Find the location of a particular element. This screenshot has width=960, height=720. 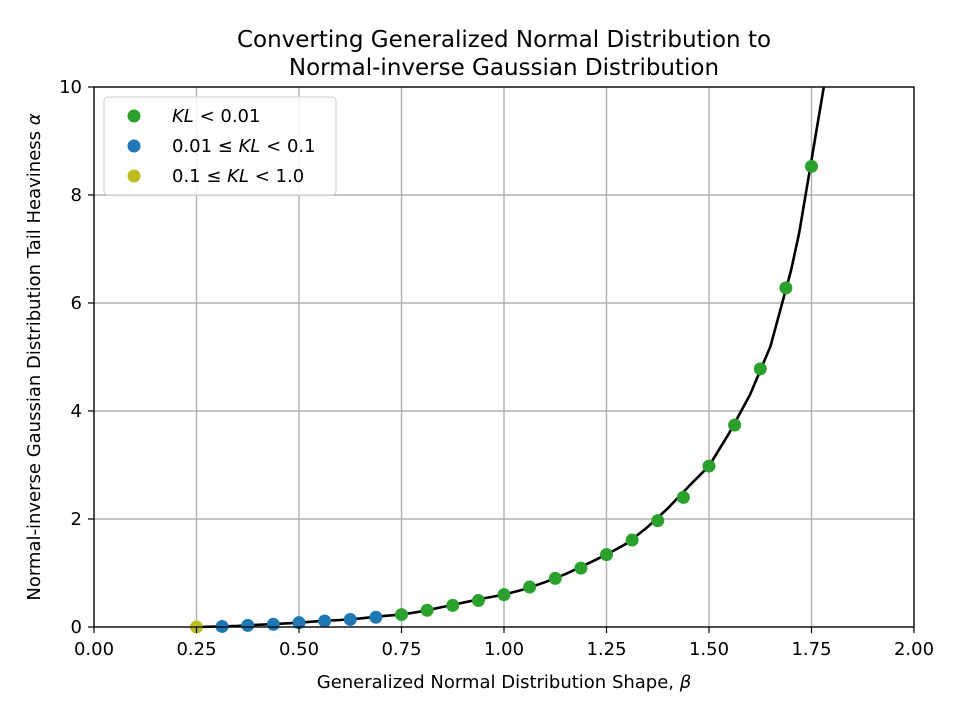

x-tick-label: 0.50 is located at coordinates (299, 649).